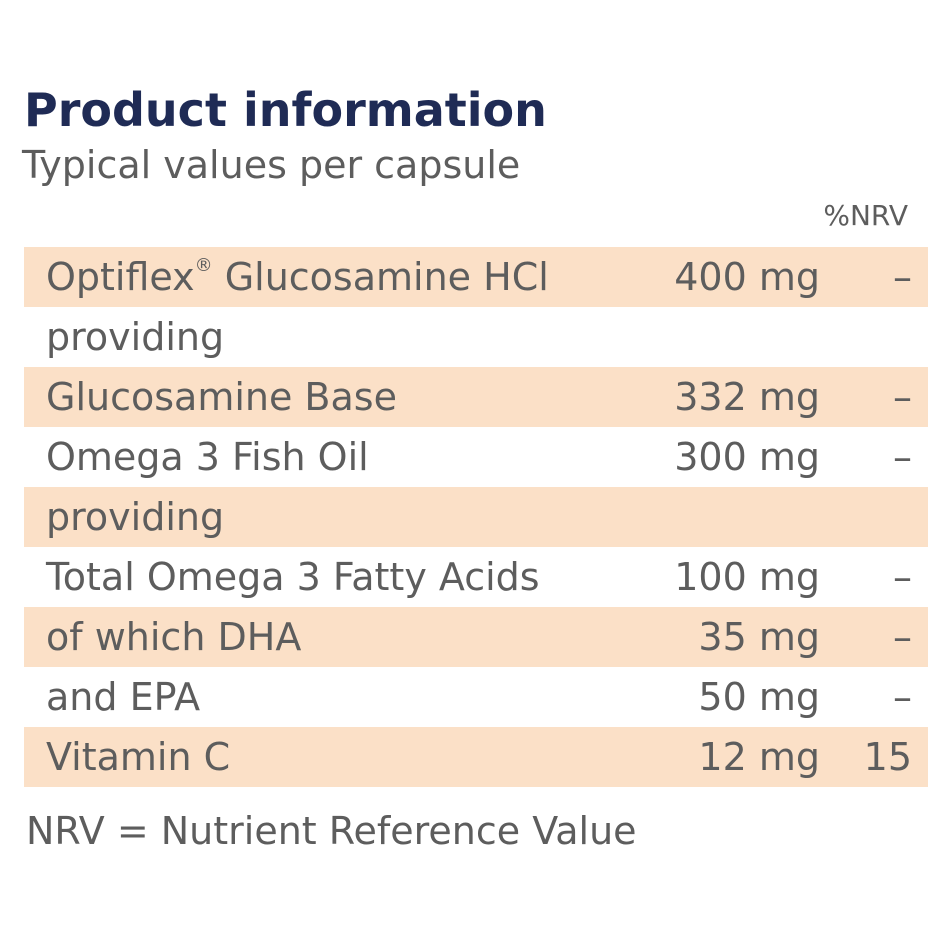 The image size is (950, 950). I want to click on row-name: Optiflex® Glucosamine HCl, so click(297, 277).